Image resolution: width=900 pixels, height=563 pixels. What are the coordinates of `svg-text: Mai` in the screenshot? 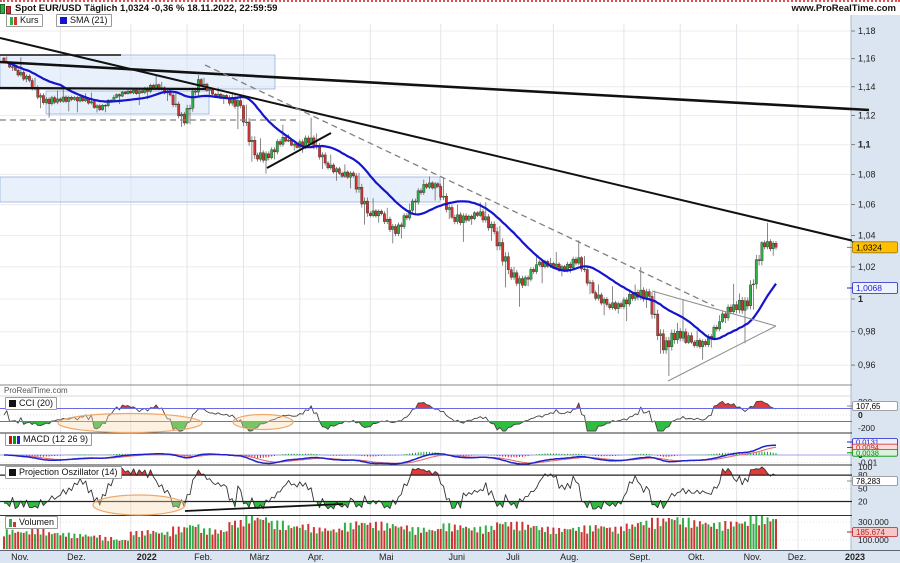 It's located at (386, 557).